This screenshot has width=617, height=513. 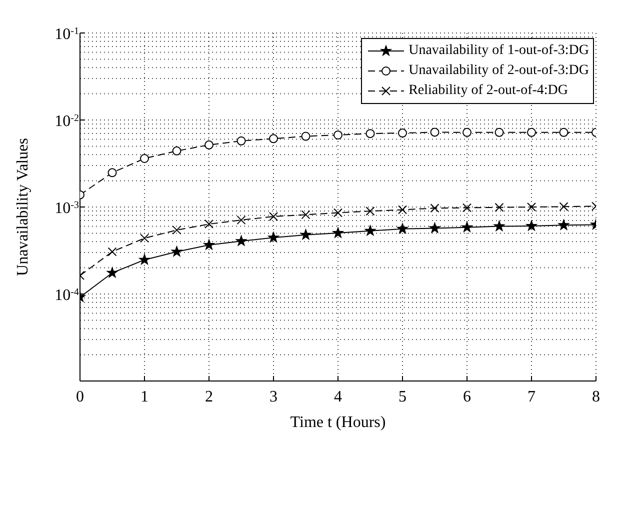 What do you see at coordinates (467, 397) in the screenshot?
I see `x-tick-label: 6` at bounding box center [467, 397].